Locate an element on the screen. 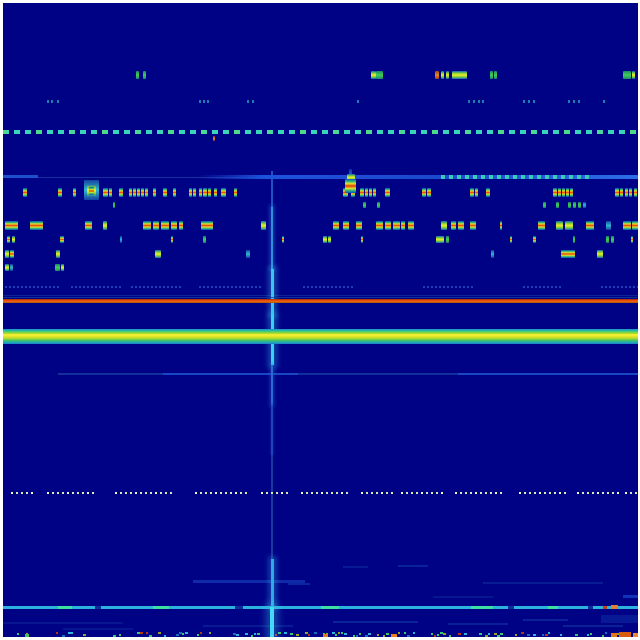  redline-halo is located at coordinates (320, 297).